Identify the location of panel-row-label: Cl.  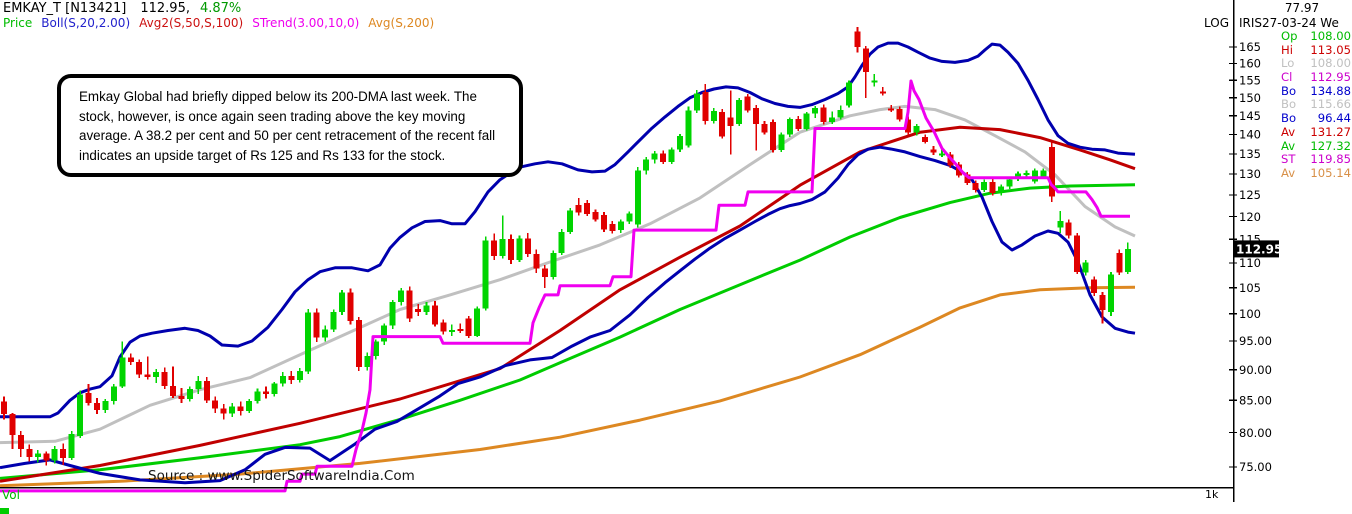
(1287, 77).